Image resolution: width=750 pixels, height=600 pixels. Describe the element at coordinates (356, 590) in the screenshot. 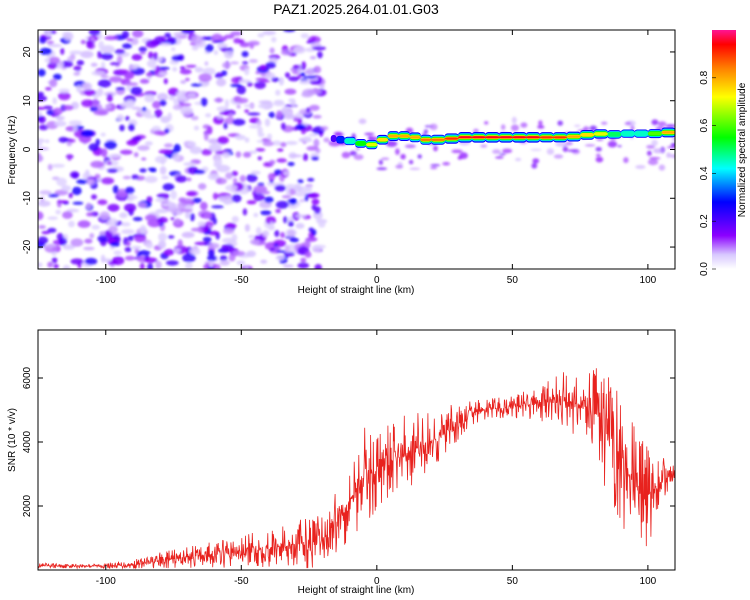

I see `bottom-x-axis-label: Height of straight line (km)` at that location.